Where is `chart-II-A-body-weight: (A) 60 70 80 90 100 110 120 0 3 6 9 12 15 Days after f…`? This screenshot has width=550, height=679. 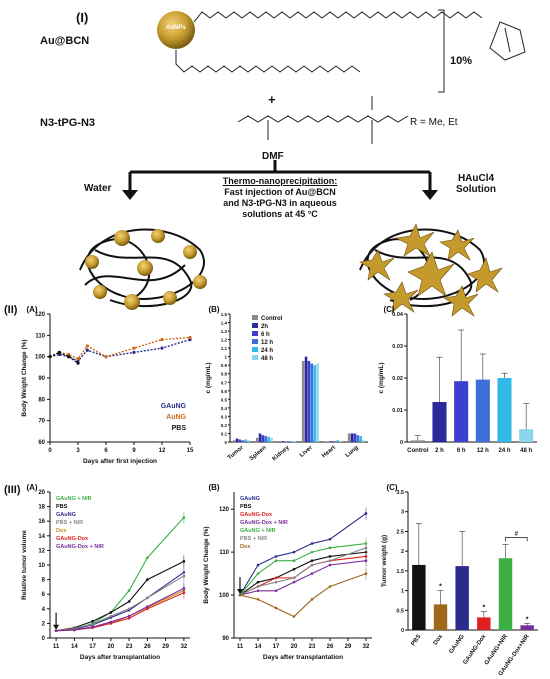 chart-II-A-body-weight: (A) 60 70 80 90 100 110 120 0 3 6 9 12 15 Days after f… is located at coordinates (107, 385).